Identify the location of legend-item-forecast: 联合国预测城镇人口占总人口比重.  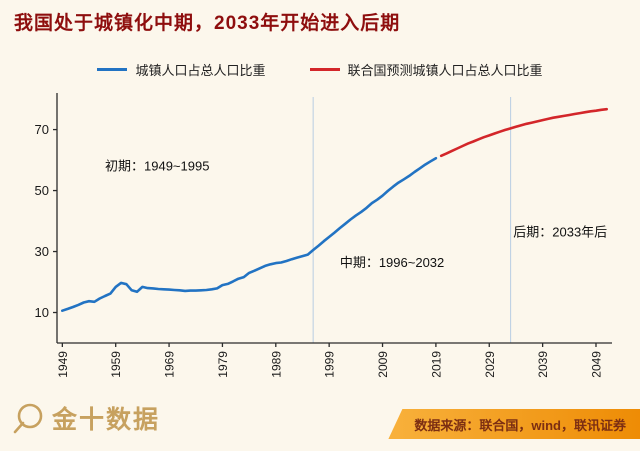
(426, 69).